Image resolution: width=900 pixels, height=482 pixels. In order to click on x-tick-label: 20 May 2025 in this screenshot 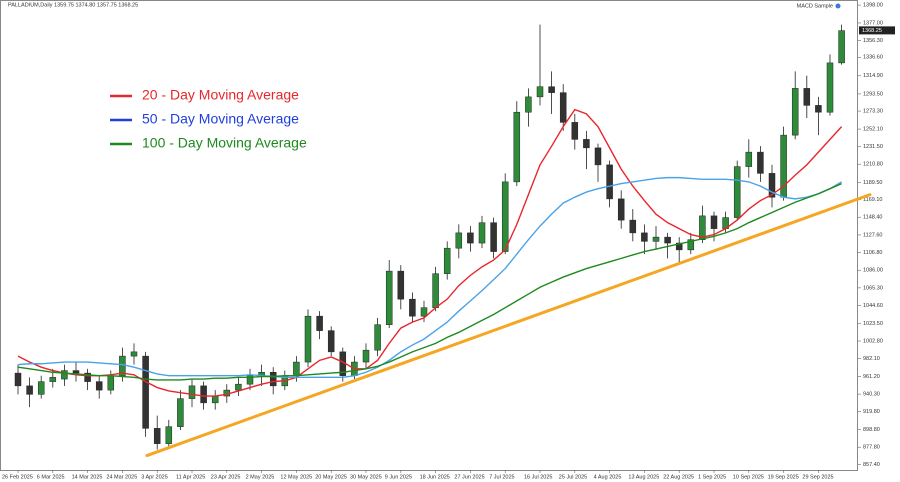, I will do `click(331, 477)`.